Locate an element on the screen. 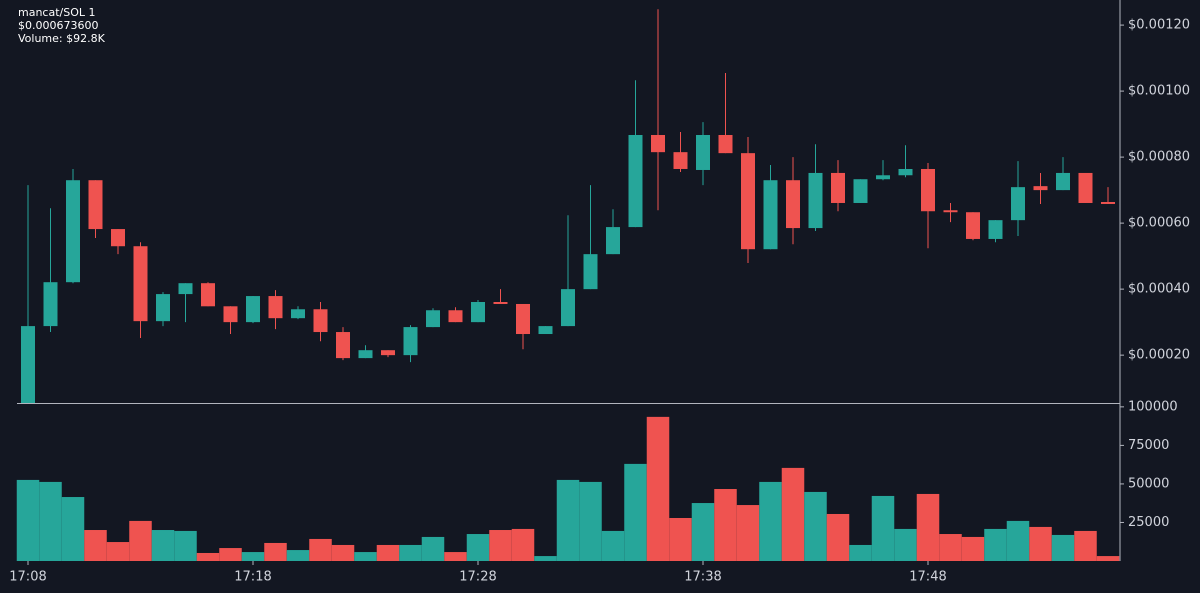 The image size is (1200, 593). pair-label: mancat/SOL 1 is located at coordinates (57, 12).